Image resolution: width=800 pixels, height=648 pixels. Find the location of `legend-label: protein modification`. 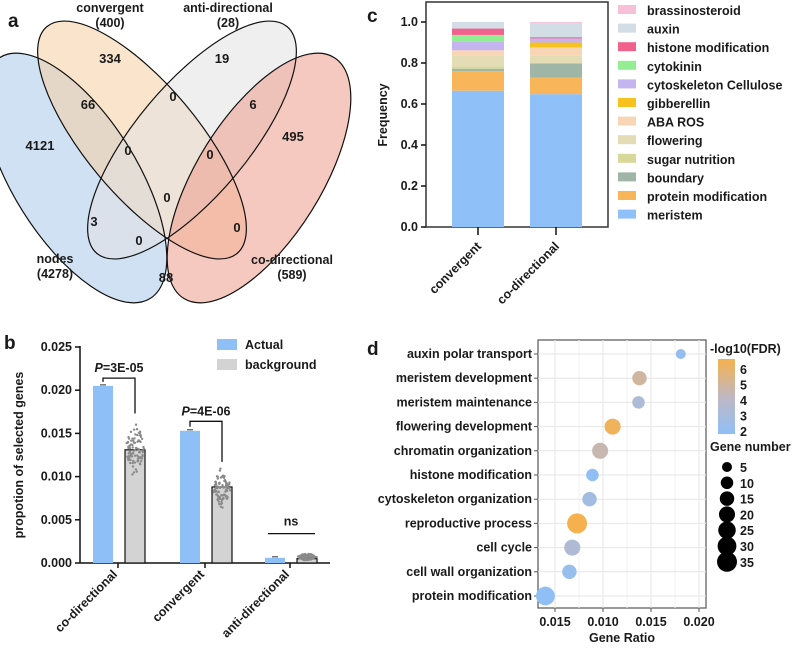

legend-label: protein modification is located at coordinates (707, 197).